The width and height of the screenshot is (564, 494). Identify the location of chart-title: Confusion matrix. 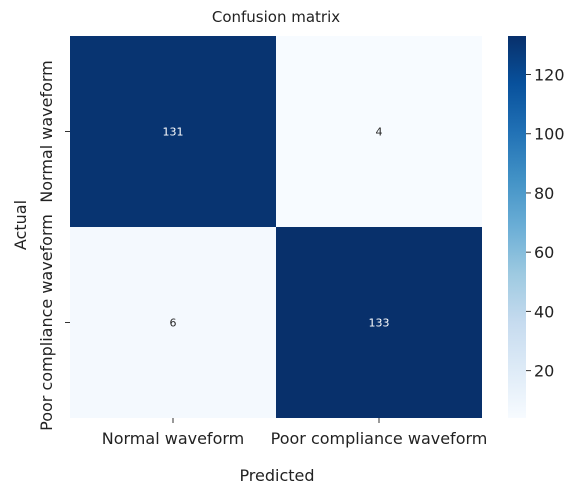
(276, 17).